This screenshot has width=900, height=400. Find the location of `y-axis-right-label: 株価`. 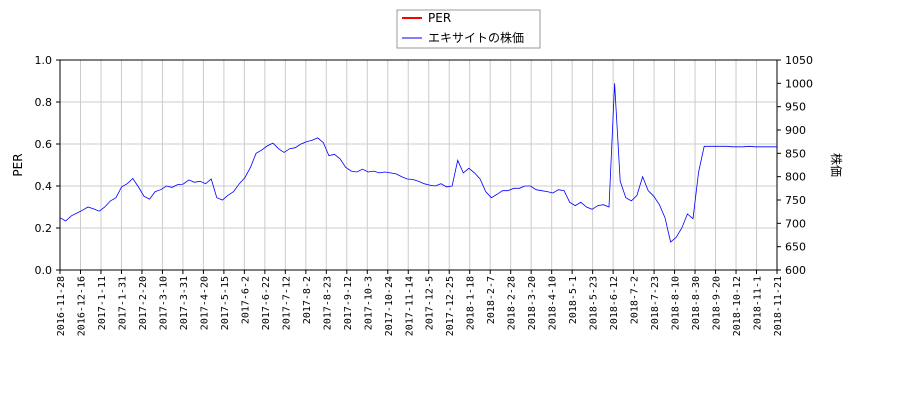

y-axis-right-label: 株価 is located at coordinates (836, 165).